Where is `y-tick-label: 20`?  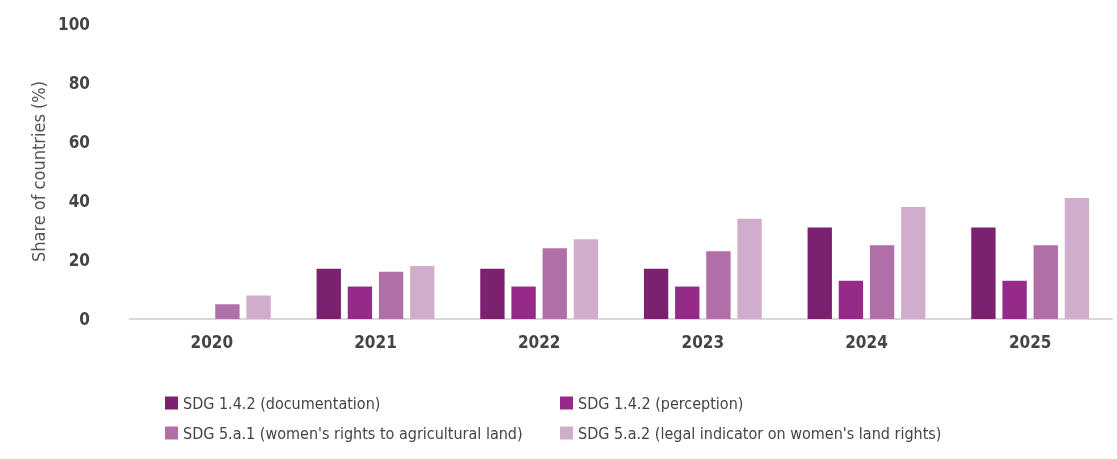
y-tick-label: 20 is located at coordinates (79, 260).